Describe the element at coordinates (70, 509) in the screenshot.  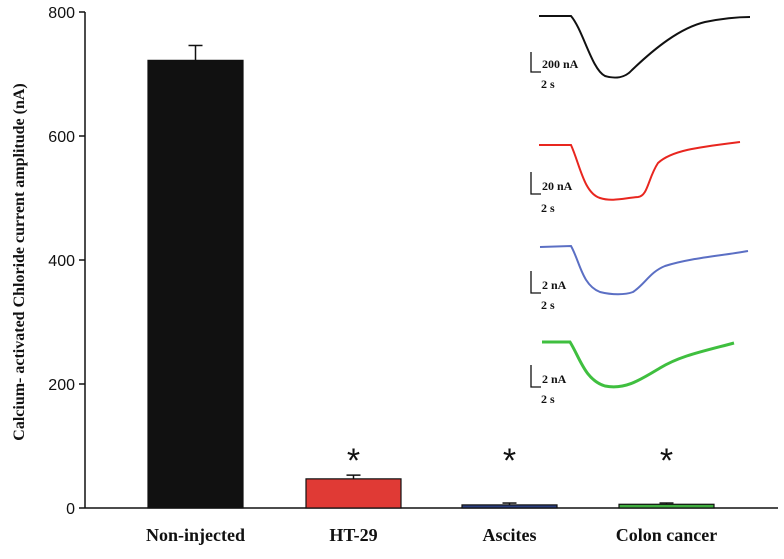
I see `y-tick-label: 0` at that location.